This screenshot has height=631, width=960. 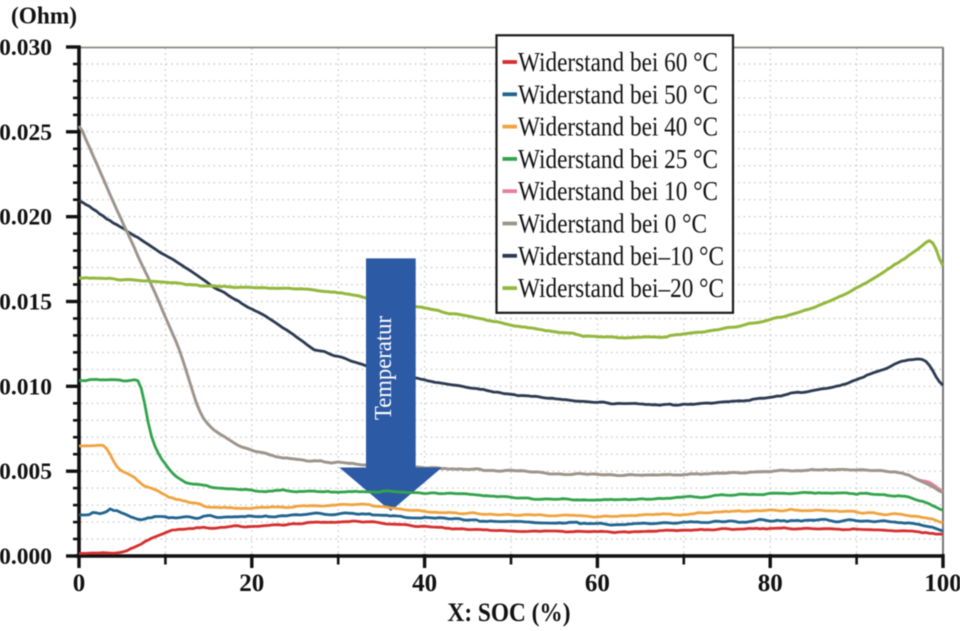 What do you see at coordinates (509, 612) in the screenshot?
I see `svg-text: X: SOC (%)` at bounding box center [509, 612].